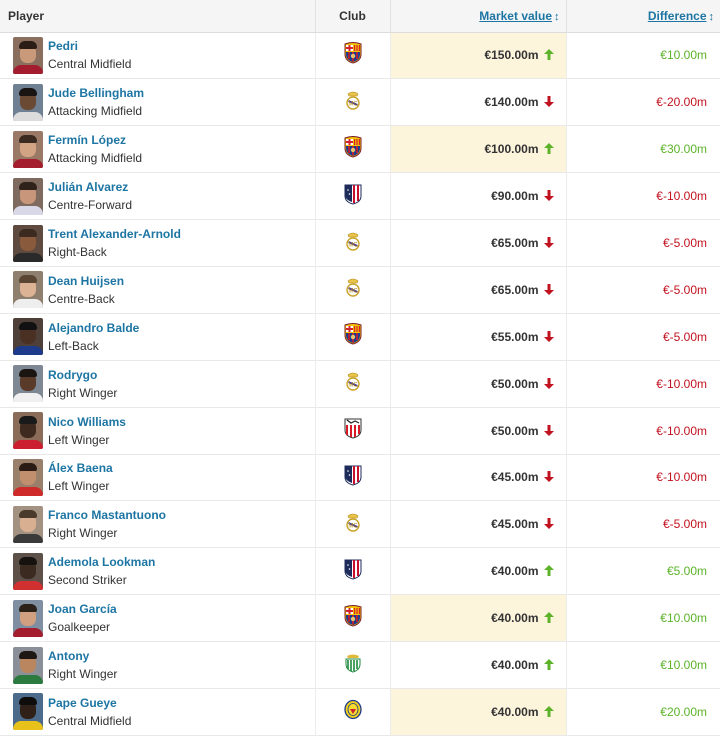  I want to click on villarreal-crest-icon, so click(353, 711).